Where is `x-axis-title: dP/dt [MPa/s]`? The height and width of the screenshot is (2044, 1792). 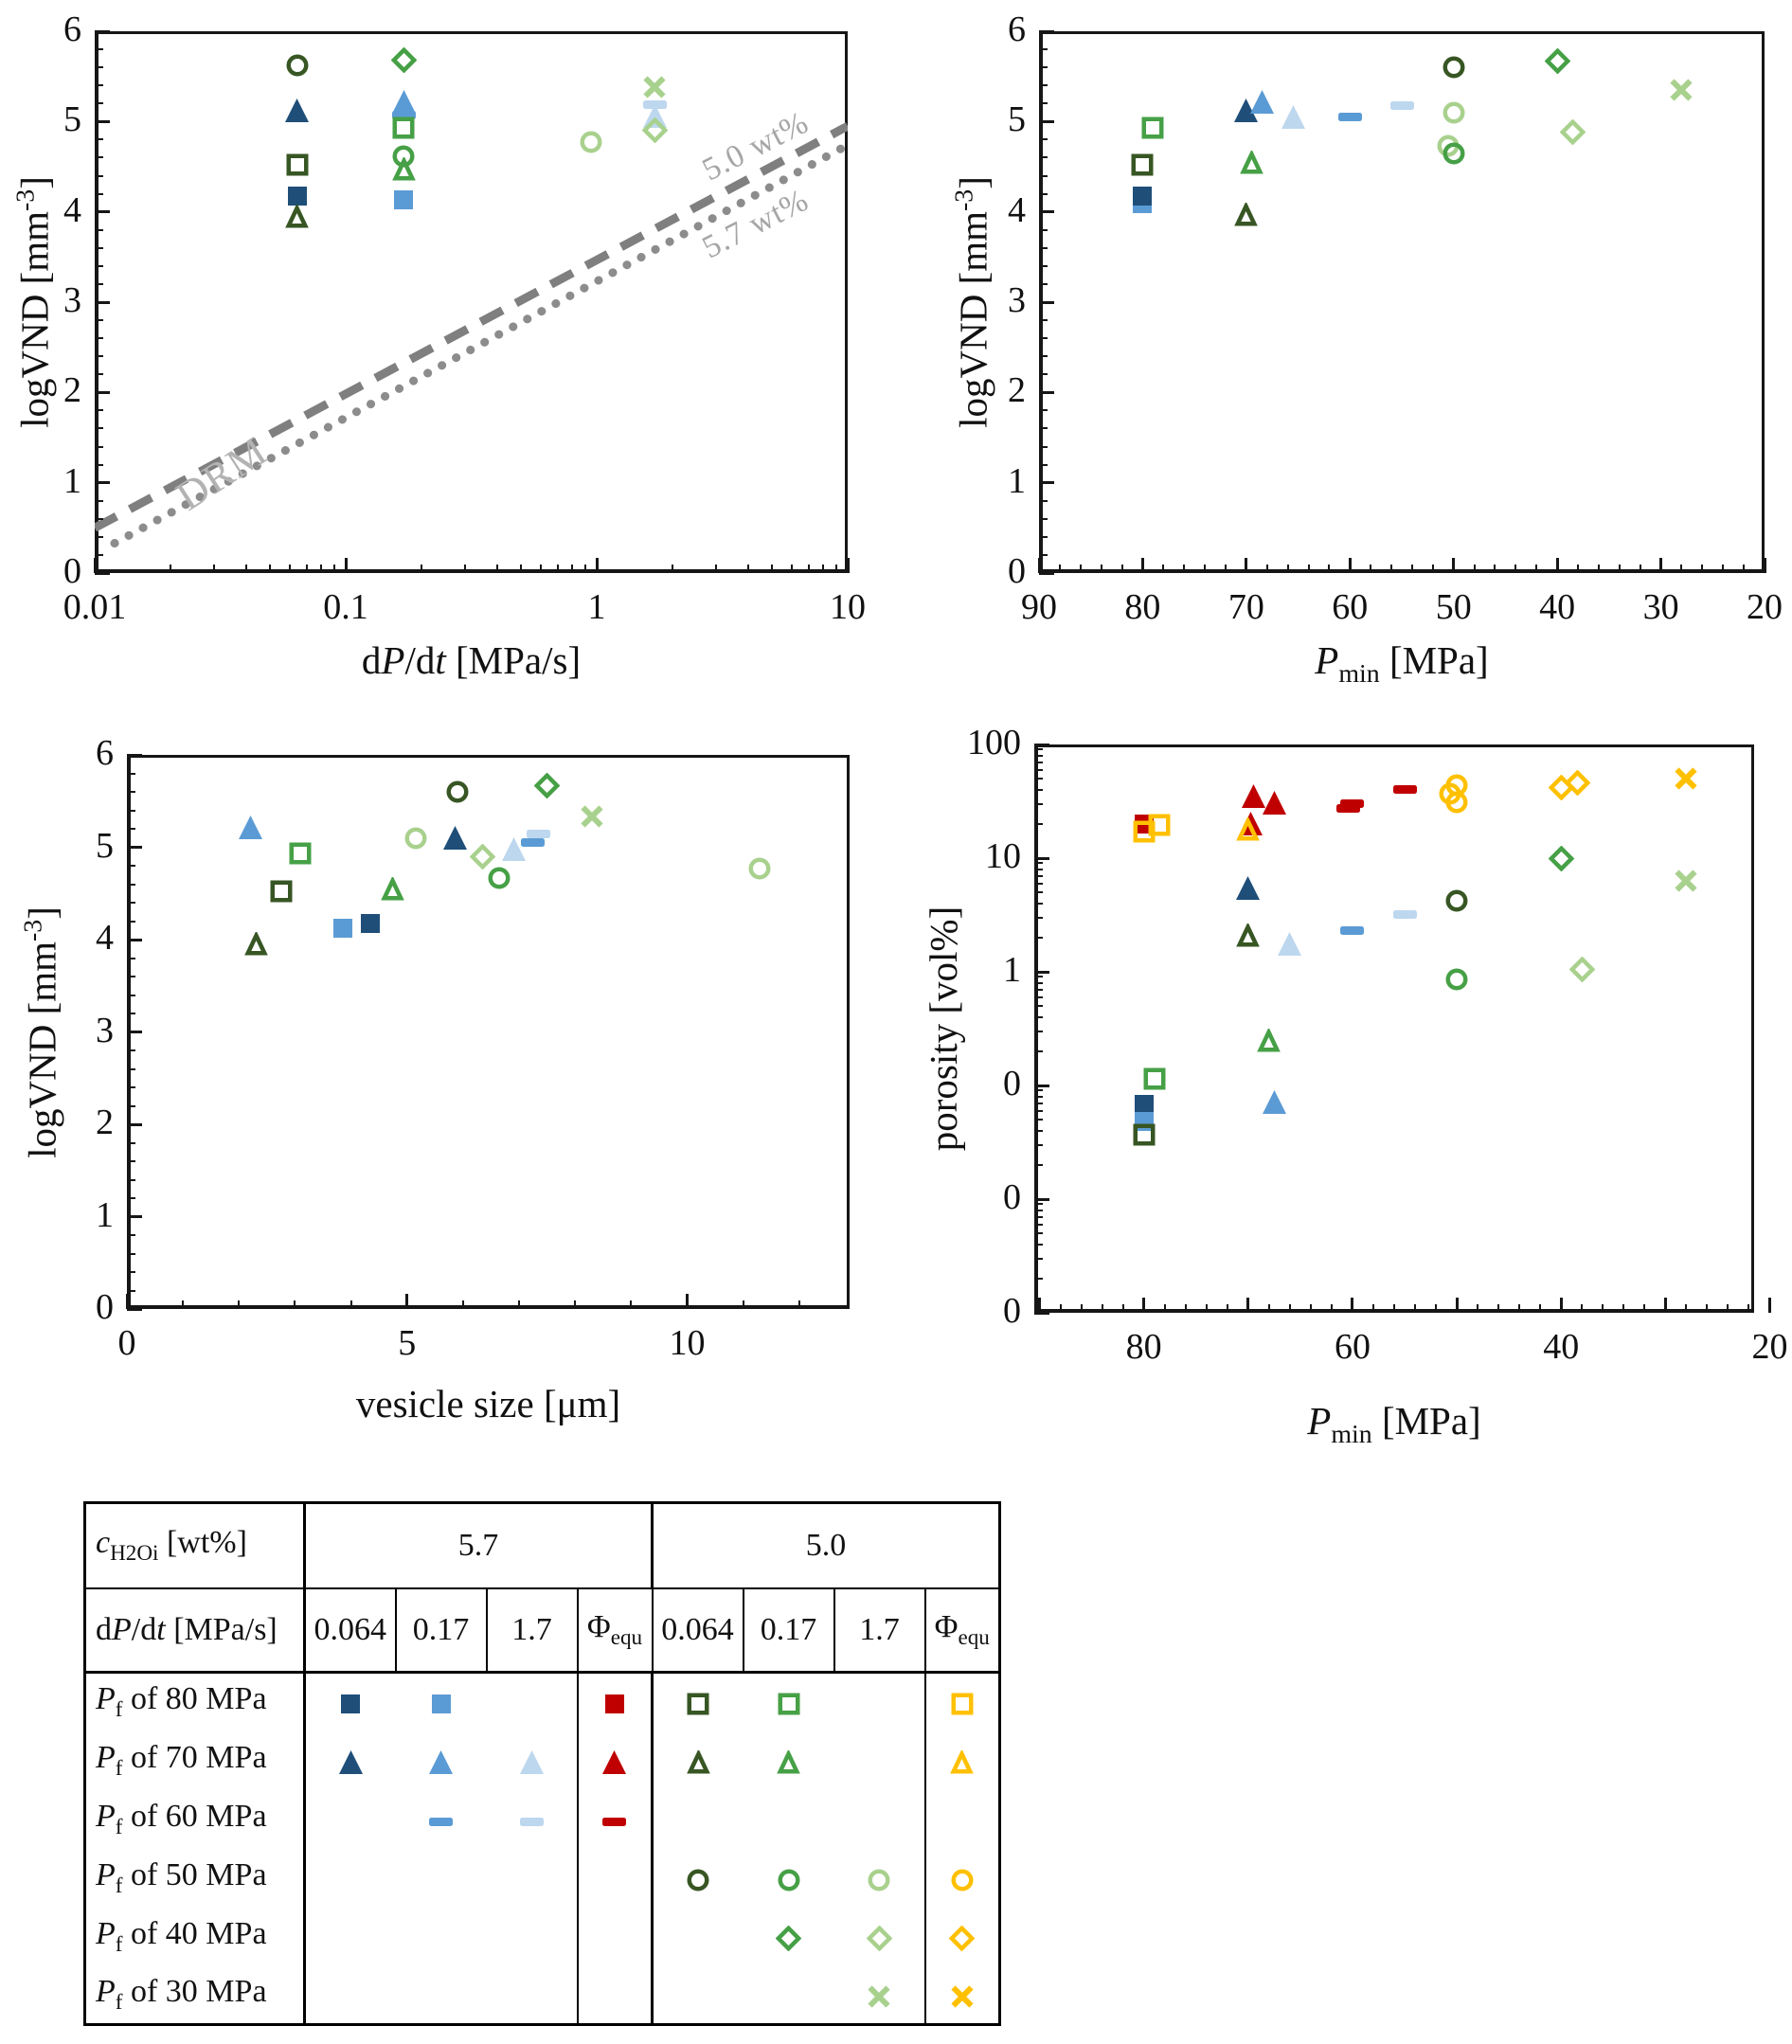 x-axis-title: dP/dt [MPa/s] is located at coordinates (471, 660).